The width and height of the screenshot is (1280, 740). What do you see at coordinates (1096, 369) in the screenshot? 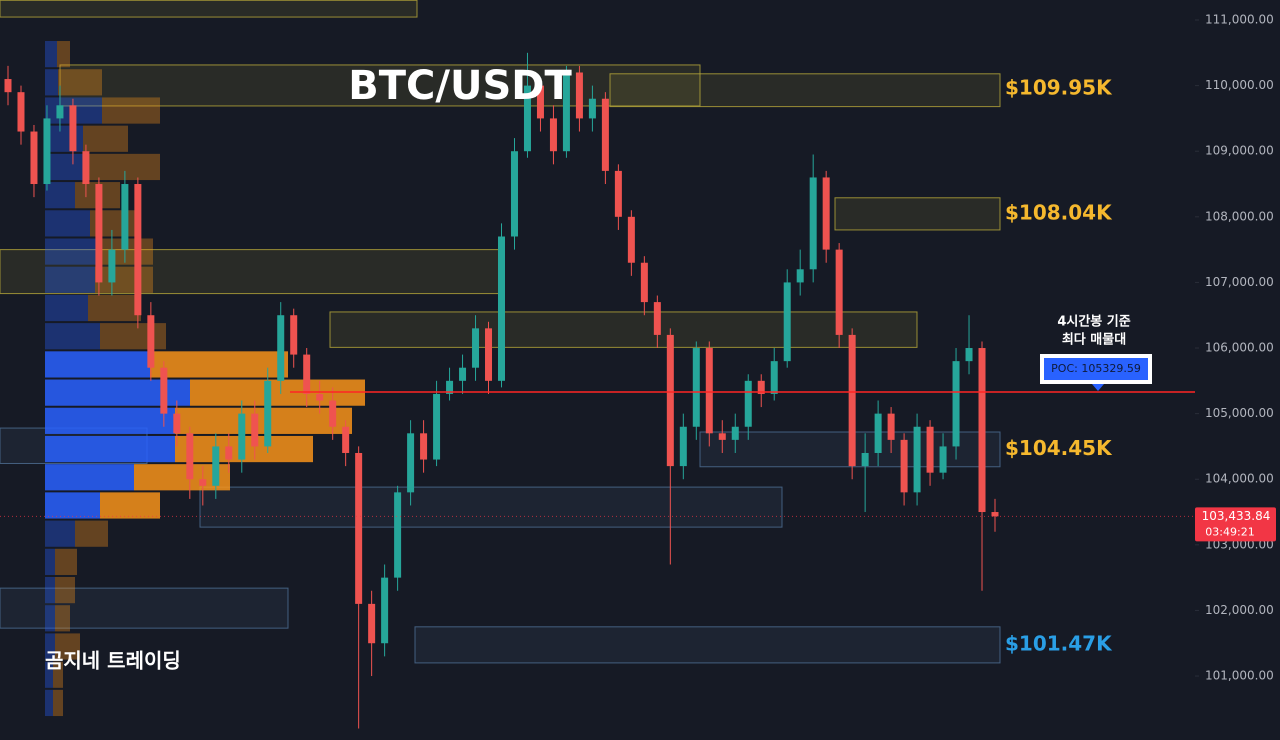
I see `poc-box-inner` at bounding box center [1096, 369].